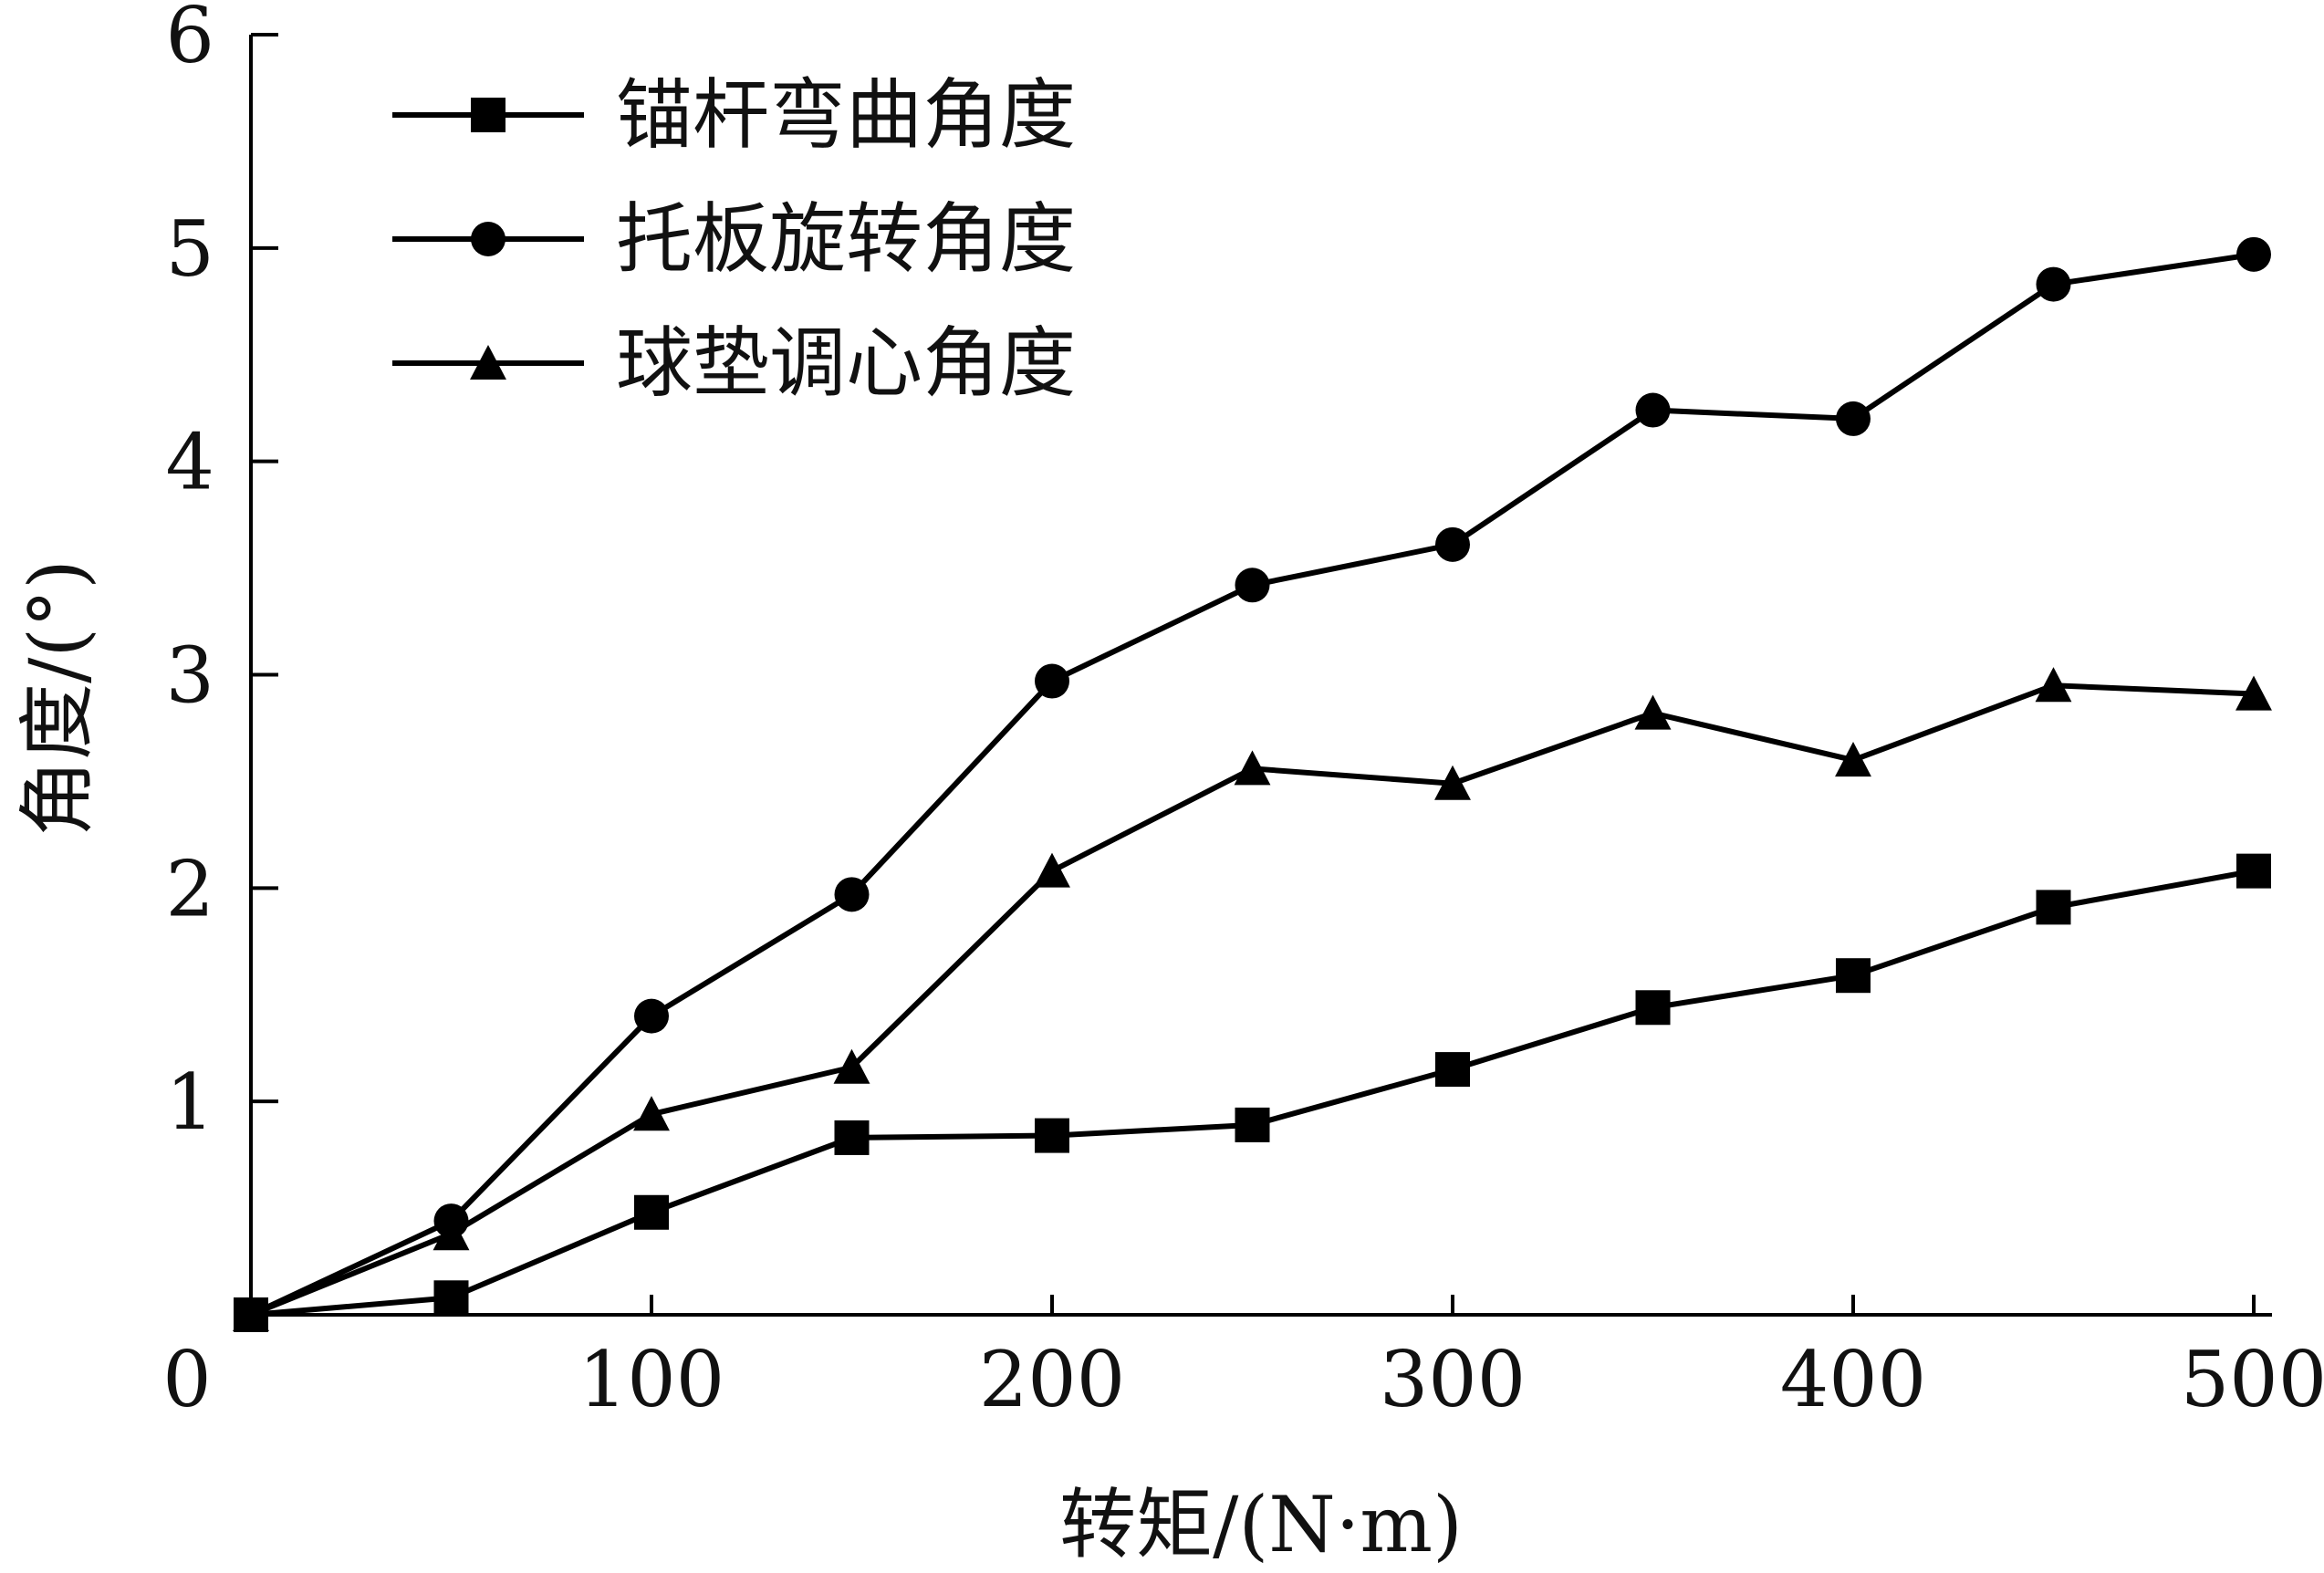  I want to click on x-tick-label-400: 400, so click(1853, 1379).